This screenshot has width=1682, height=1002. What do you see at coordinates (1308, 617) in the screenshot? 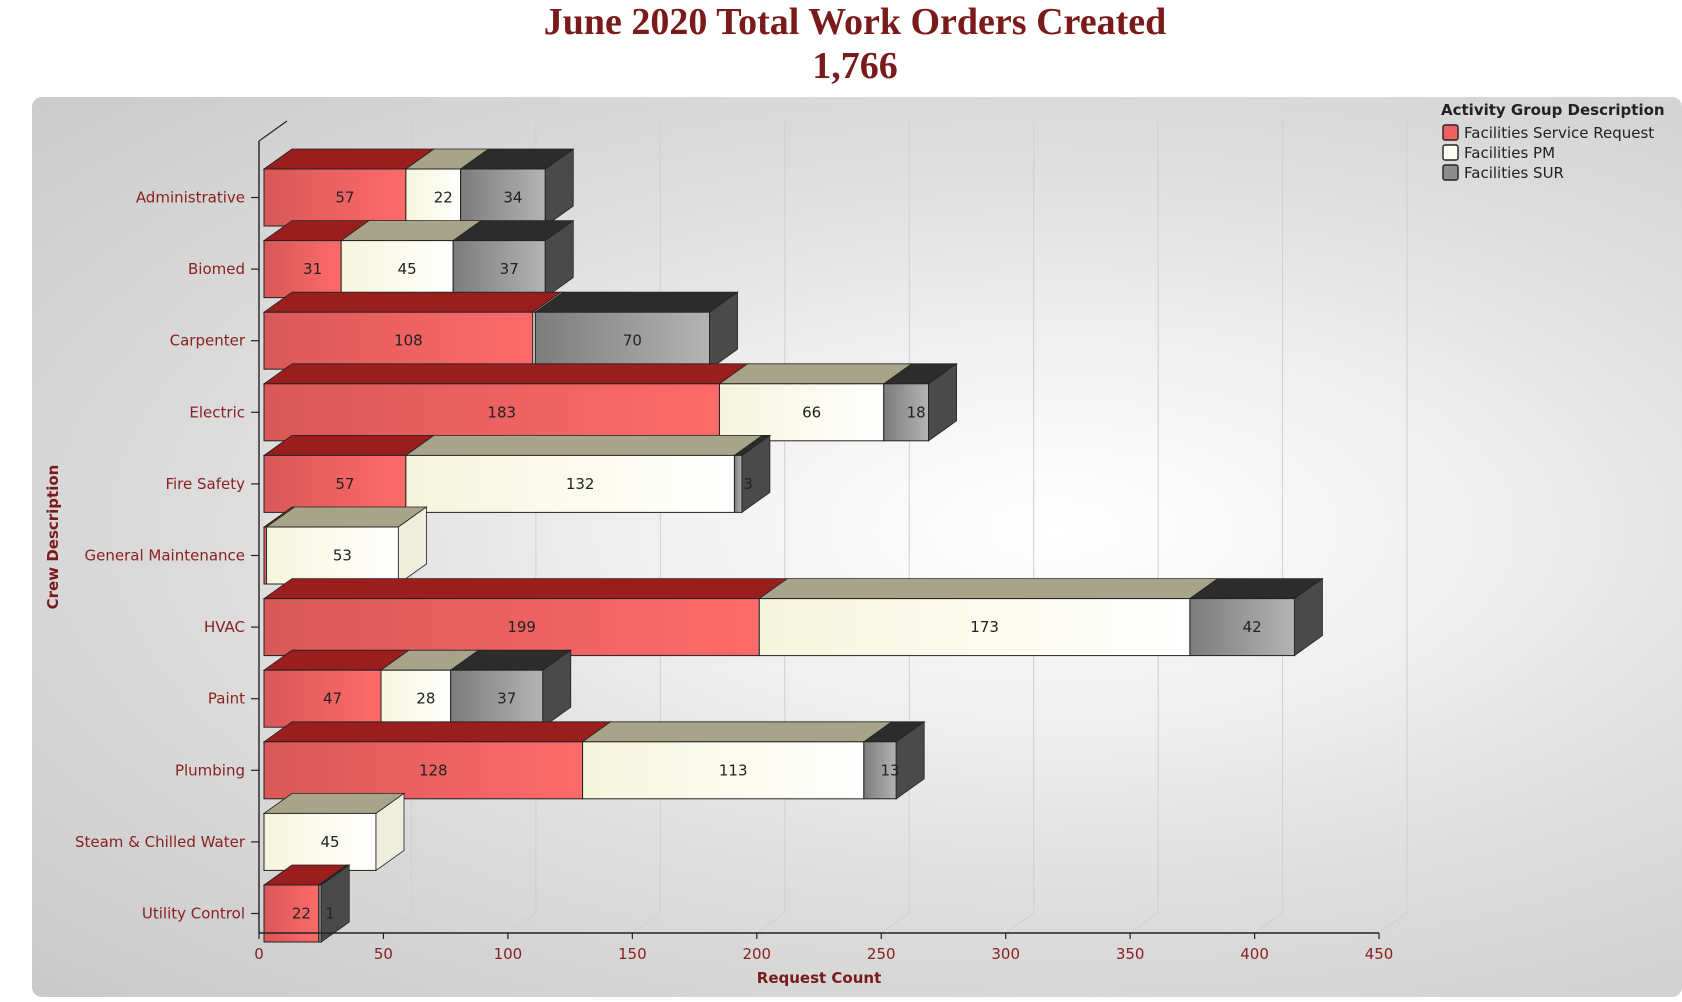
I see `bar-side-hvac` at bounding box center [1308, 617].